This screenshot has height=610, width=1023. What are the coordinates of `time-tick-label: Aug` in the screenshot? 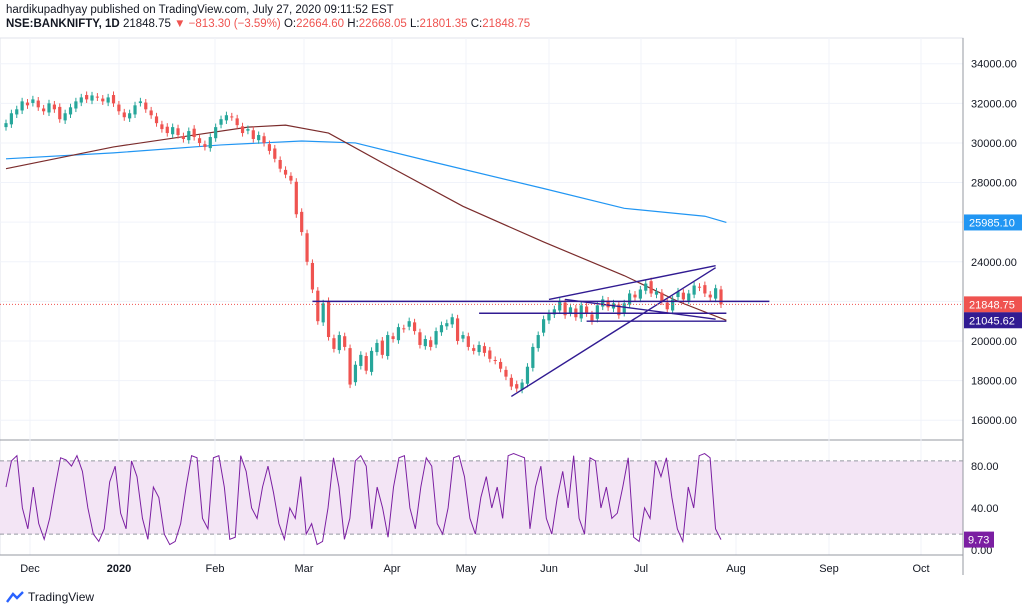 It's located at (736, 569).